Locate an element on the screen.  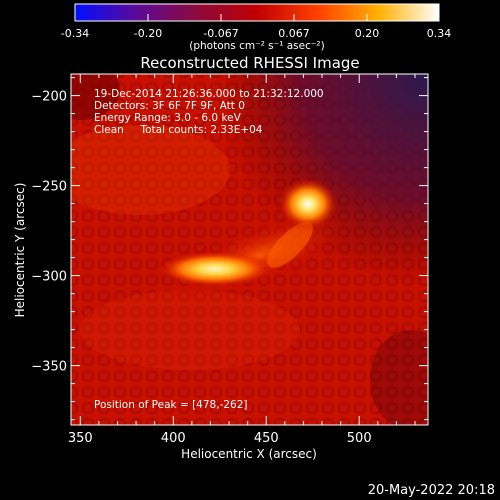
colorbar-tick-label: -0.20 is located at coordinates (148, 33).